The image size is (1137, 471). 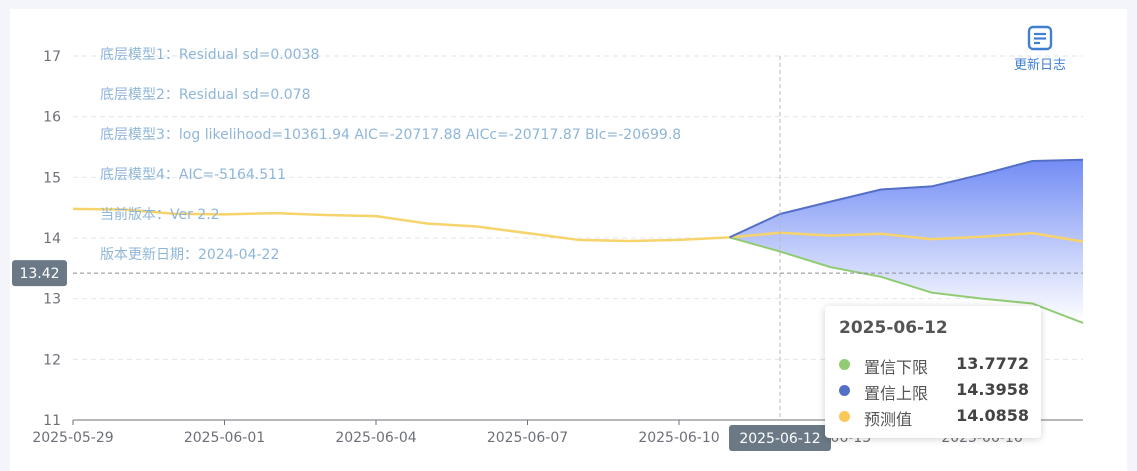 What do you see at coordinates (527, 438) in the screenshot?
I see `x-tick-label: 2025-06-07` at bounding box center [527, 438].